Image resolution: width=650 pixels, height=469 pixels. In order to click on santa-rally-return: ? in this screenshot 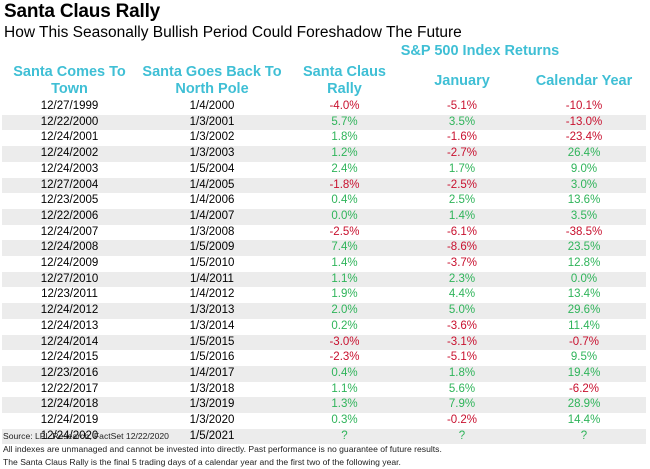, I will do `click(344, 436)`.